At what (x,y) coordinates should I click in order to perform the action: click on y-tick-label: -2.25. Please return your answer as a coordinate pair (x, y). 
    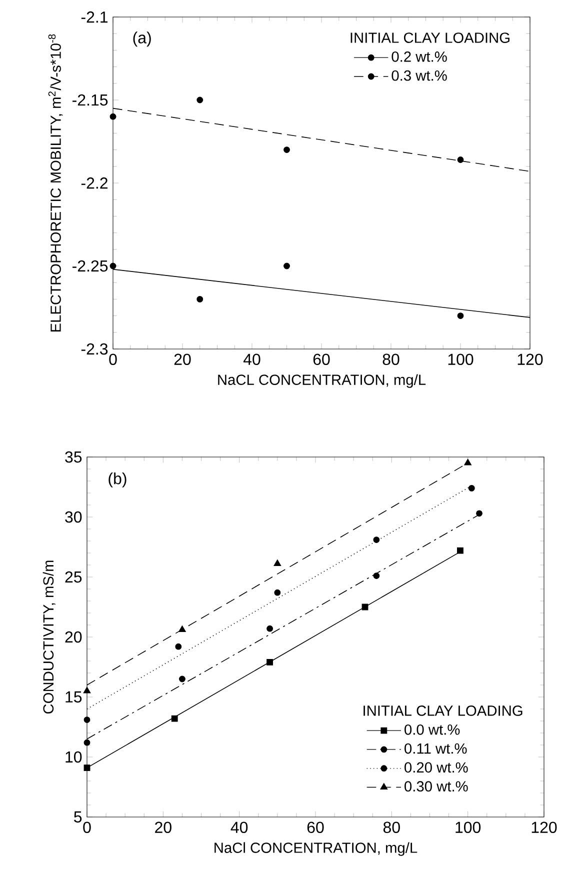
    Looking at the image, I should click on (90, 266).